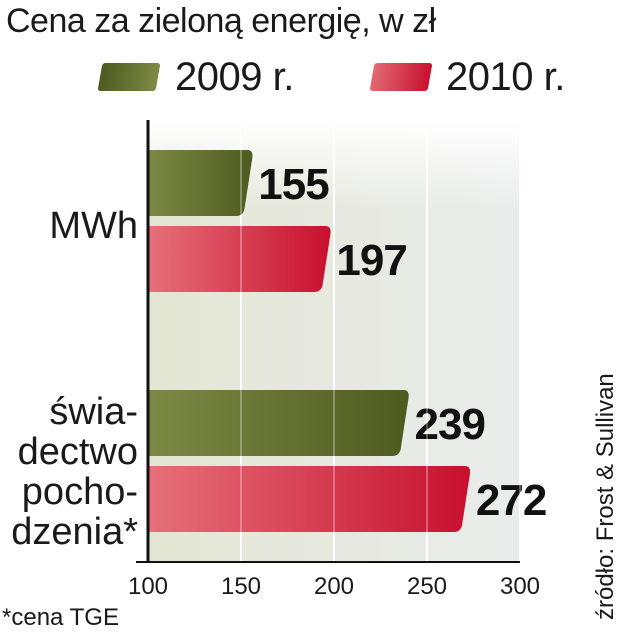 The width and height of the screenshot is (634, 640). Describe the element at coordinates (334, 586) in the screenshot. I see `x-tick-label-200: 200` at that location.